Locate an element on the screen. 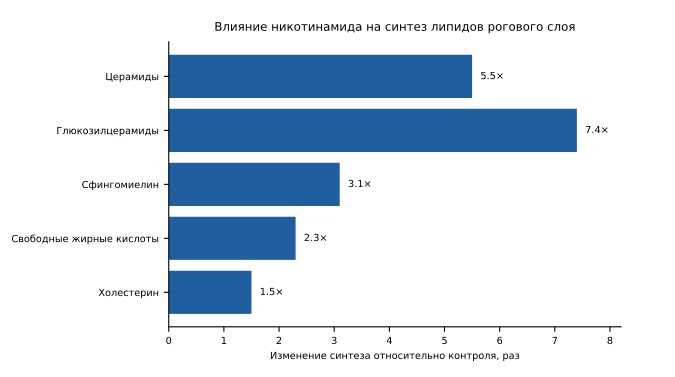  y-tick-label: Глюкозилцерамиды is located at coordinates (107, 131).